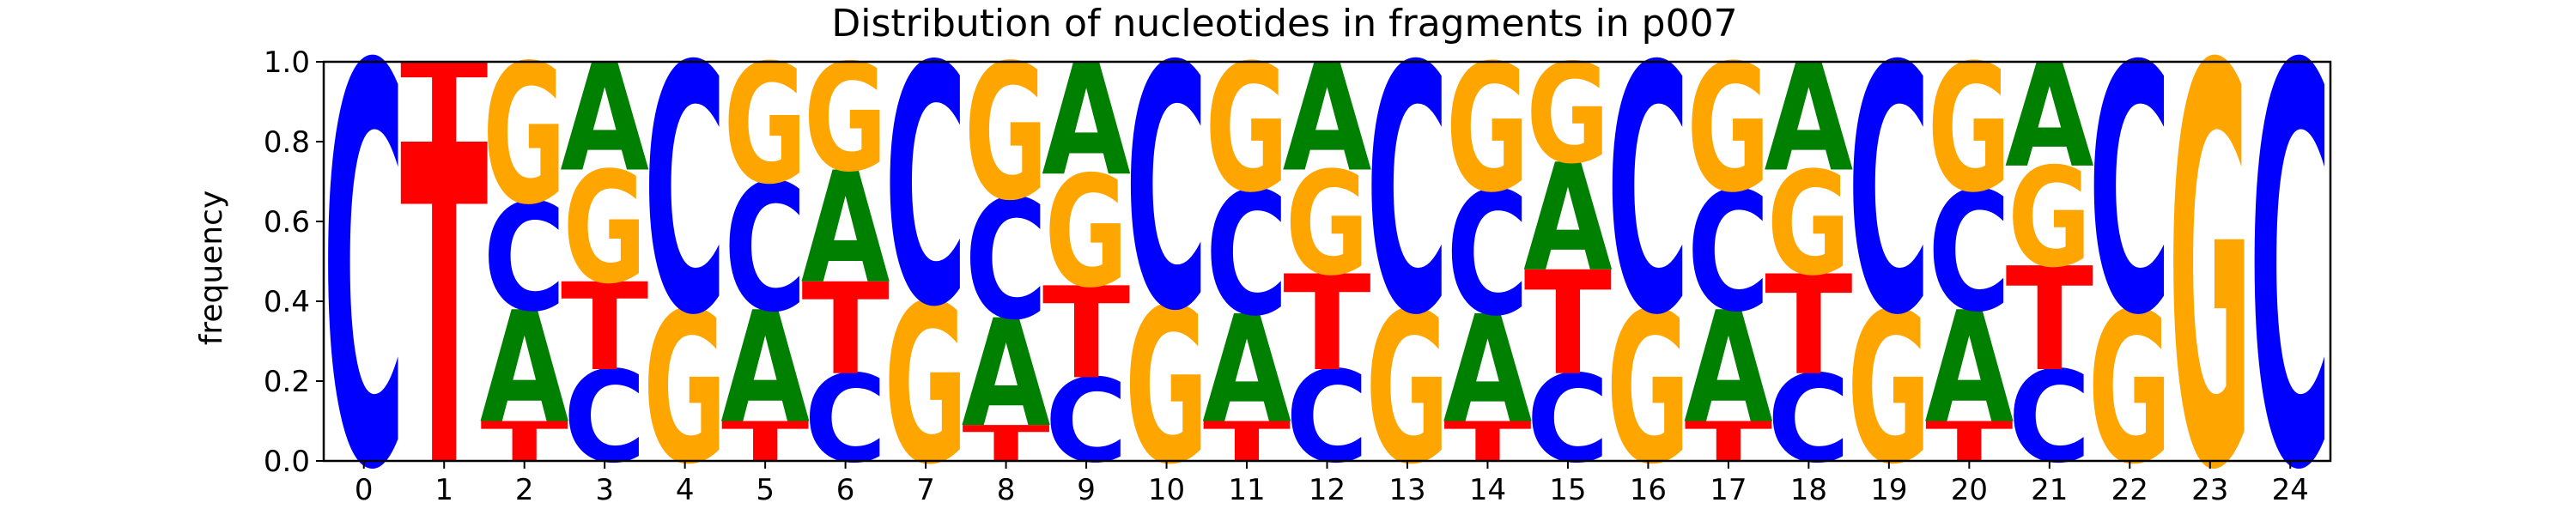  What do you see at coordinates (685, 490) in the screenshot?
I see `x-tick-label: 4` at bounding box center [685, 490].